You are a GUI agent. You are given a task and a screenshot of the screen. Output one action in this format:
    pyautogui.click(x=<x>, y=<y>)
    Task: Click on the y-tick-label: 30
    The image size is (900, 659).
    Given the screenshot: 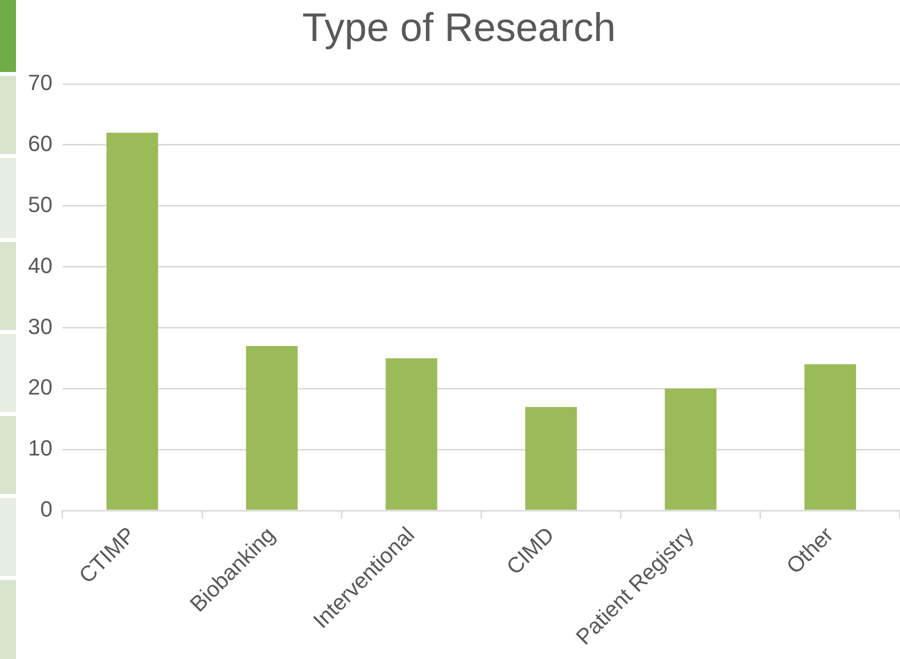 What is the action you would take?
    pyautogui.click(x=40, y=326)
    